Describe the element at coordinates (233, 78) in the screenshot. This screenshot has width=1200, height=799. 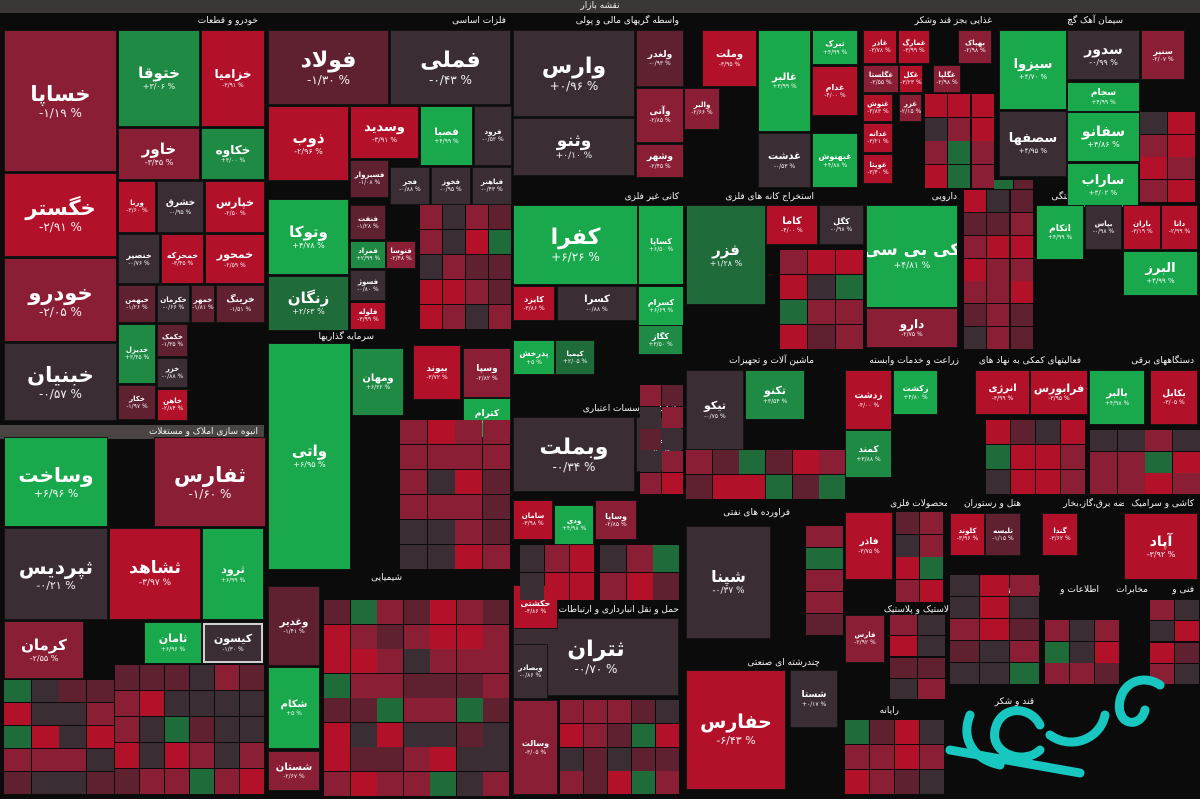
I see `treemap-tile: خزامیا -۳/۹۱ %` at that location.